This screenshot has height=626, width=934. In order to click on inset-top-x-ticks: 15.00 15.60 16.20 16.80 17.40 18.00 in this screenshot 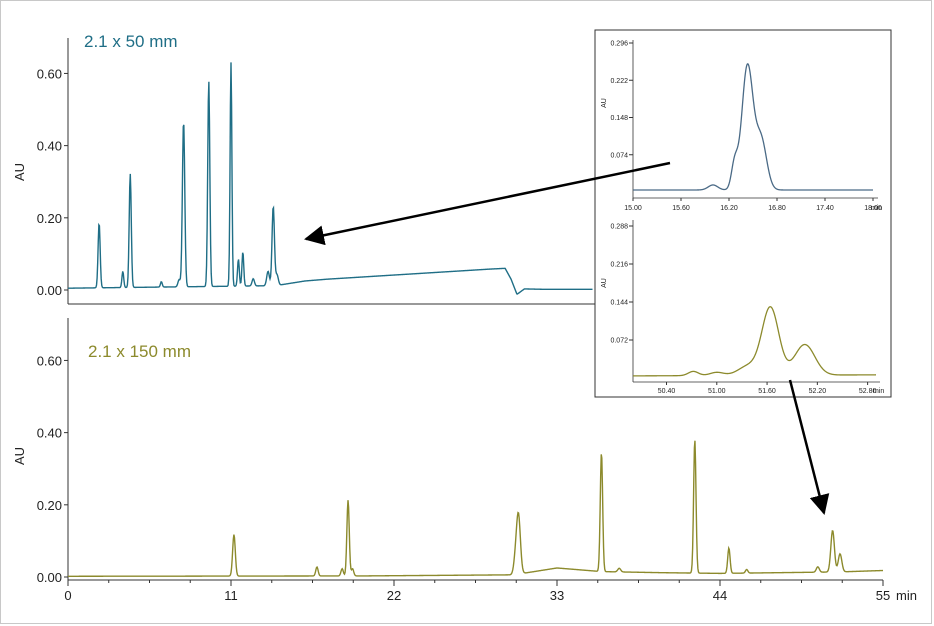, I will do `click(753, 205)`.